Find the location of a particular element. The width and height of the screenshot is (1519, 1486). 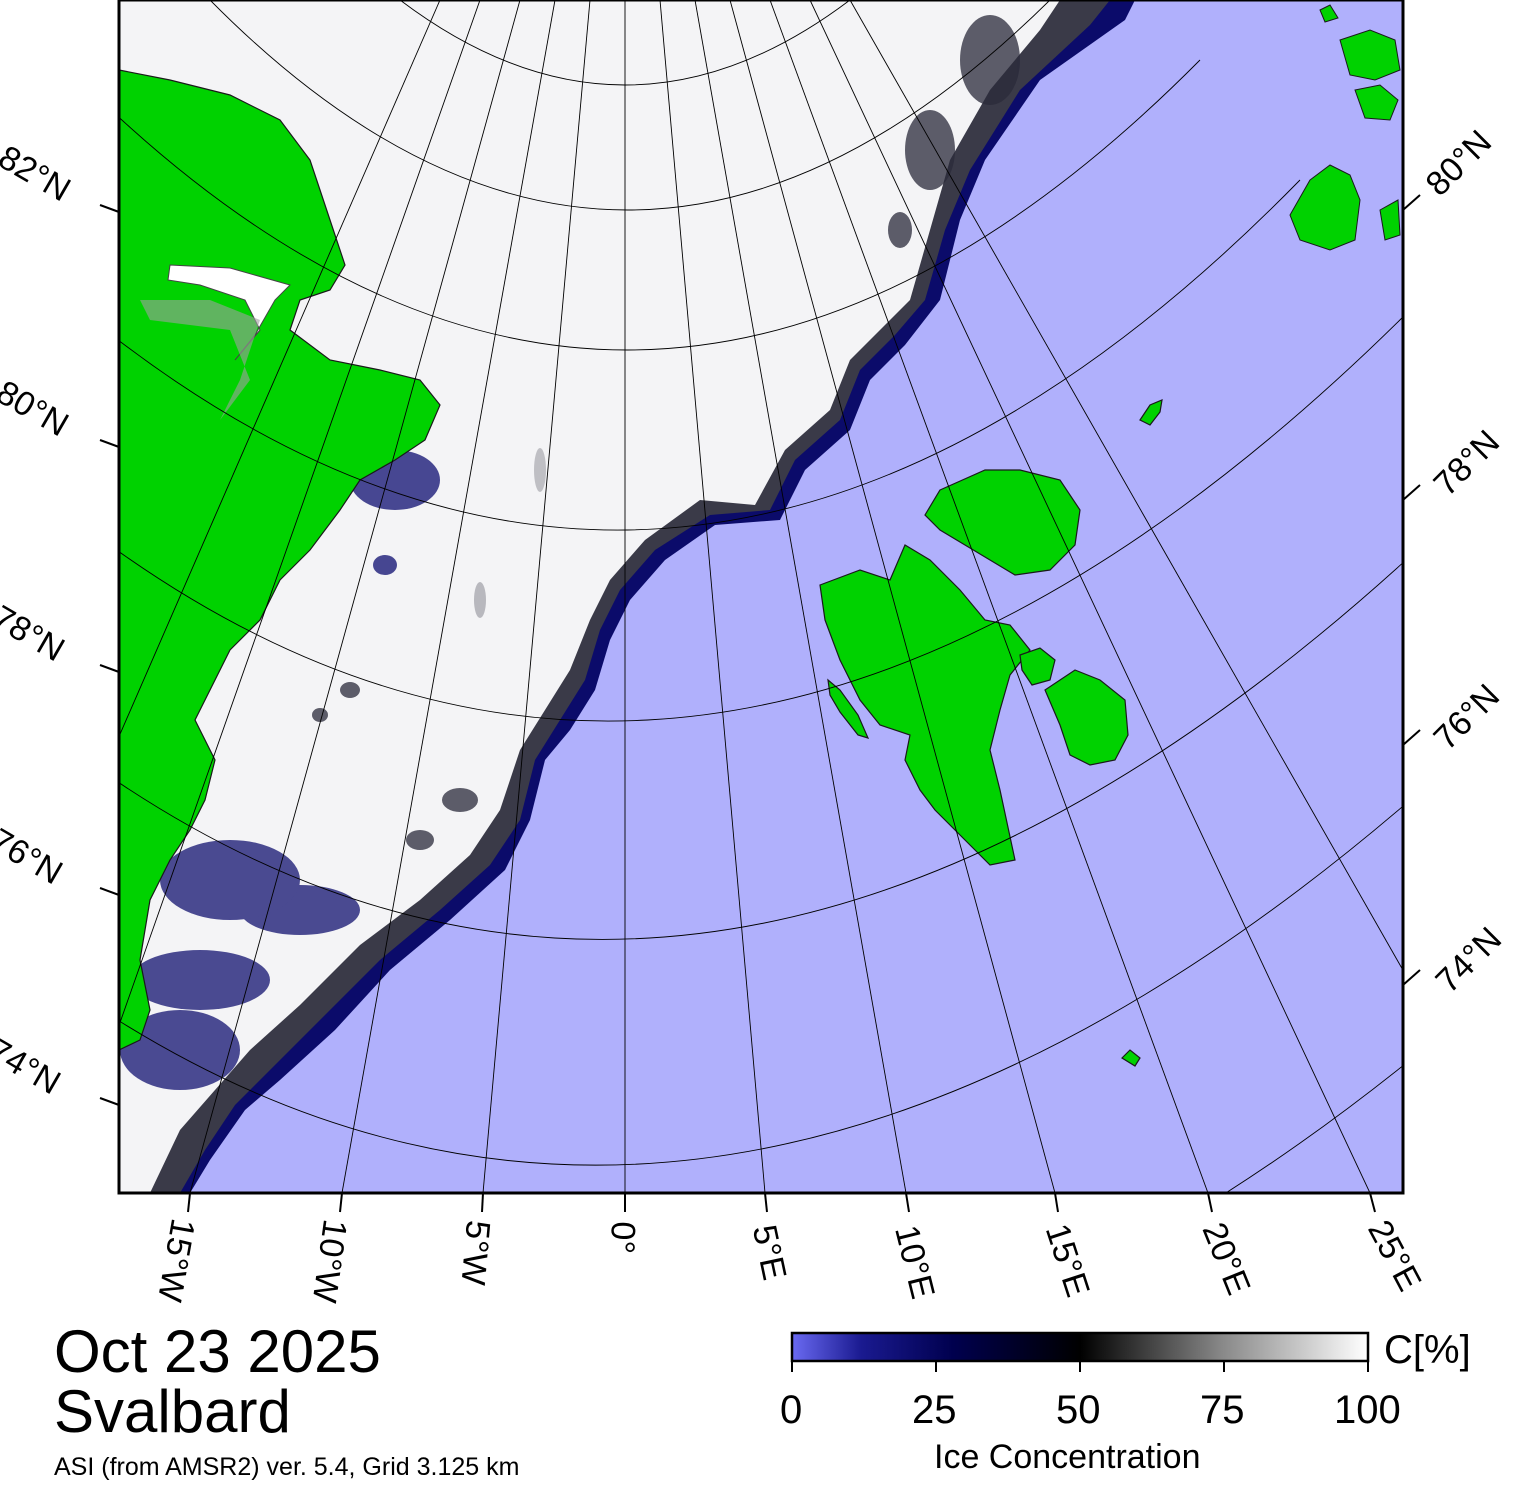

greenland-glacier-tongue is located at coordinates (200, 360).